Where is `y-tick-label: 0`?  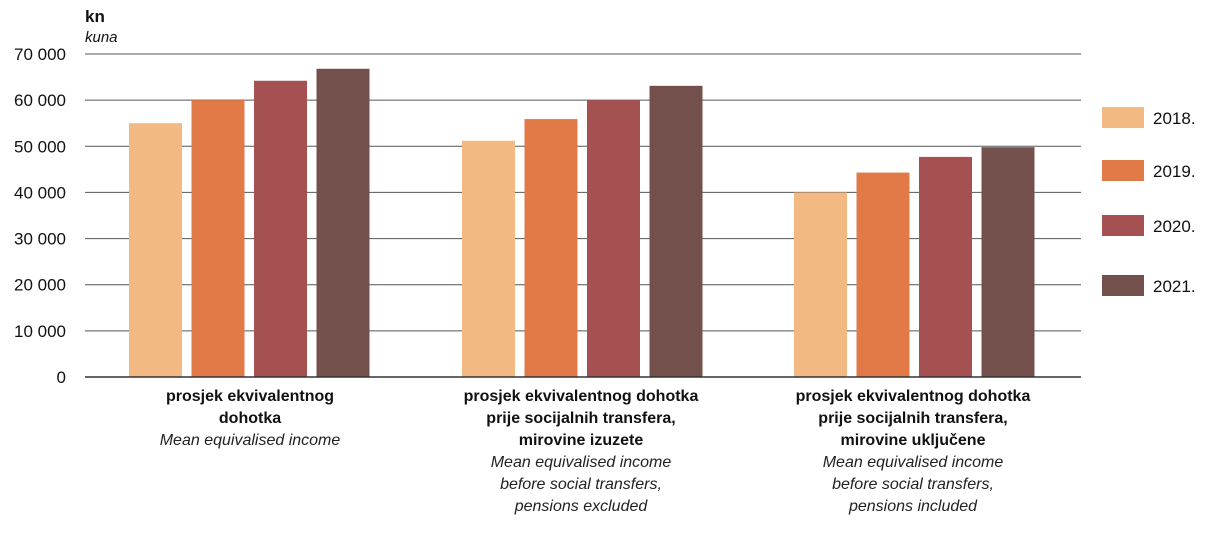
y-tick-label: 0 is located at coordinates (61, 377).